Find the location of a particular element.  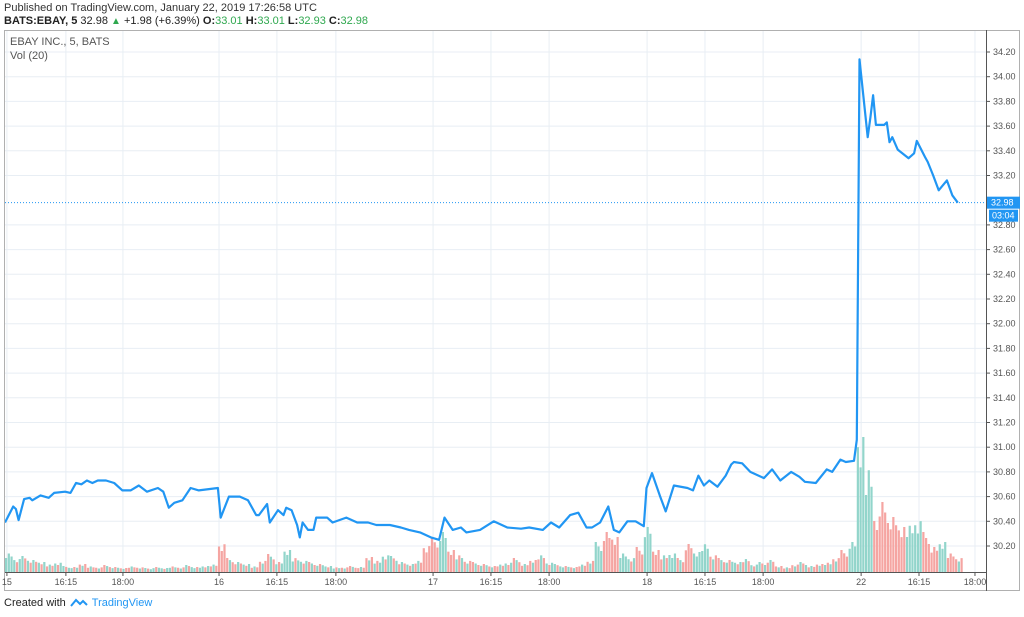

open-value: 33.01 is located at coordinates (229, 21).